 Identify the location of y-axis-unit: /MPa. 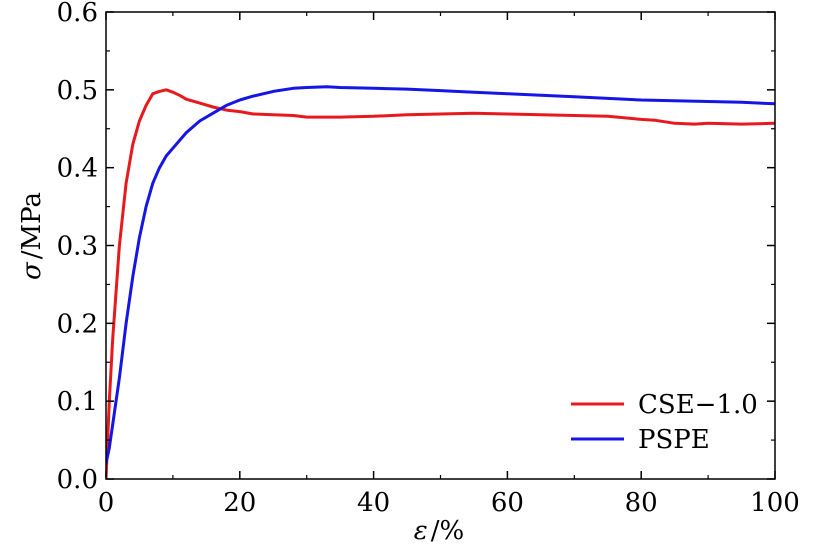
(32, 225).